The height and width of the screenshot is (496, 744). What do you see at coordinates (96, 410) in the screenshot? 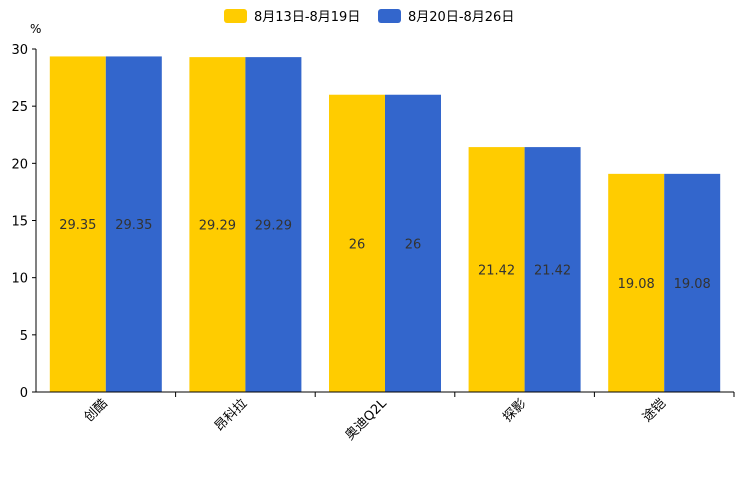
I see `x-tick-label-1: 创酷` at bounding box center [96, 410].